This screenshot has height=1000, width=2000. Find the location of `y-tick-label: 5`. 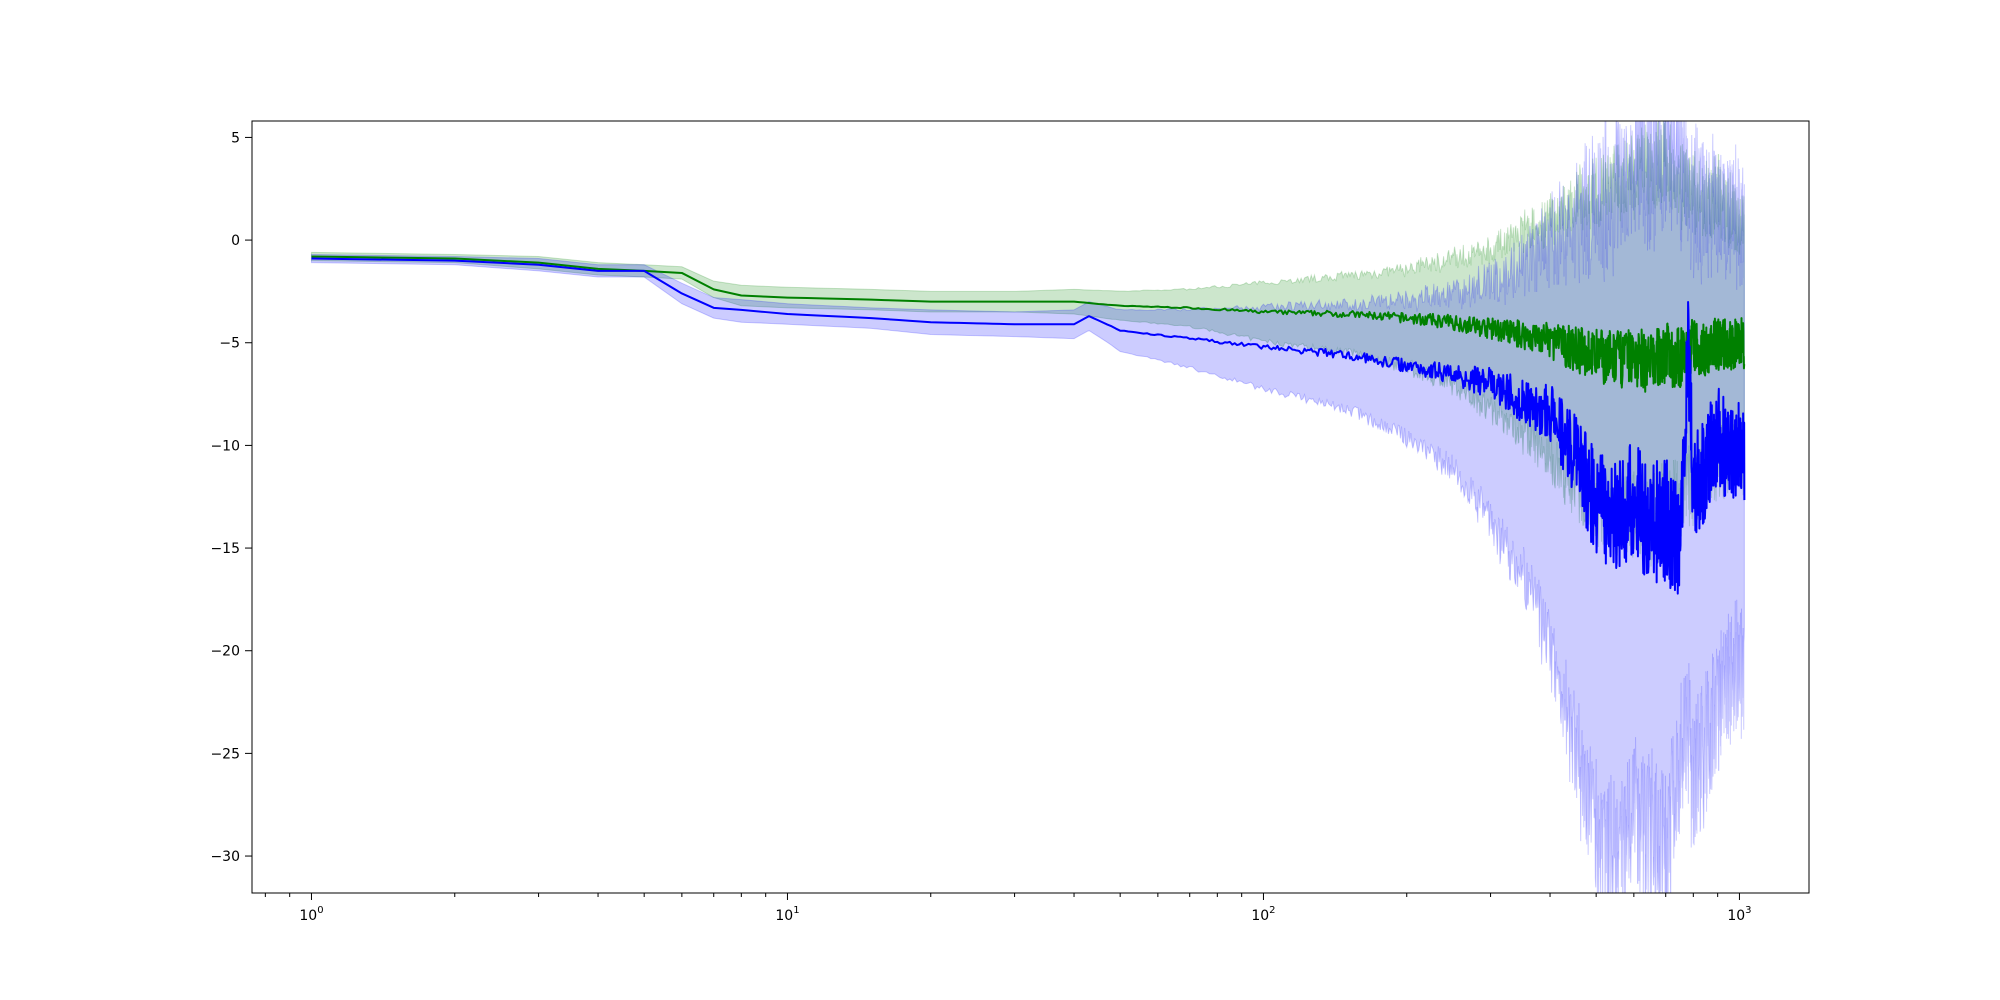

y-tick-label: 5 is located at coordinates (235, 138).